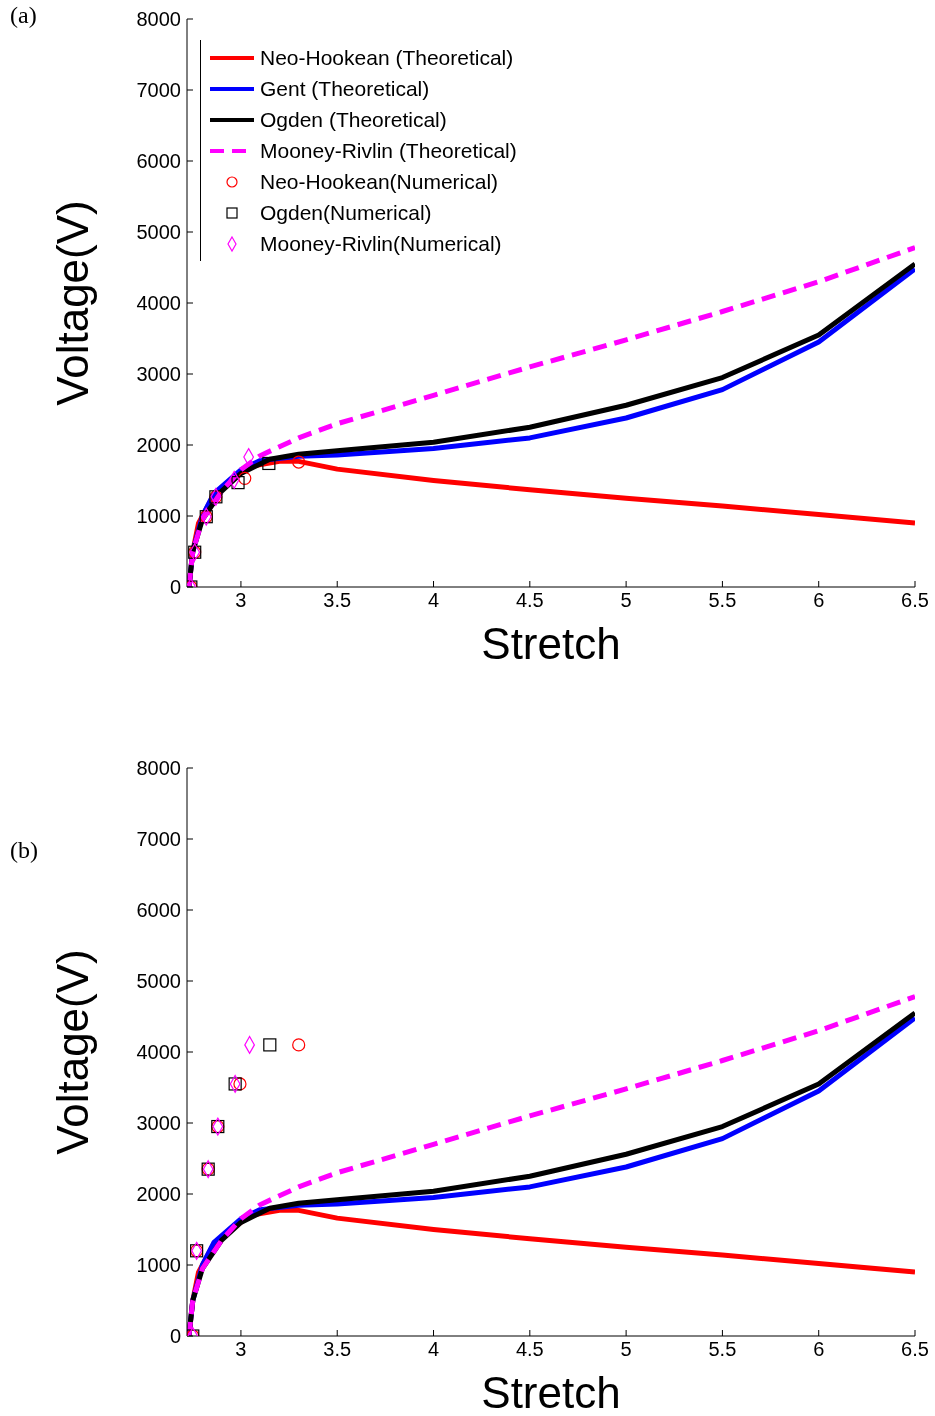 The height and width of the screenshot is (1416, 935). What do you see at coordinates (379, 182) in the screenshot?
I see `legend-label: Neo-Hookean(Numerical)` at bounding box center [379, 182].